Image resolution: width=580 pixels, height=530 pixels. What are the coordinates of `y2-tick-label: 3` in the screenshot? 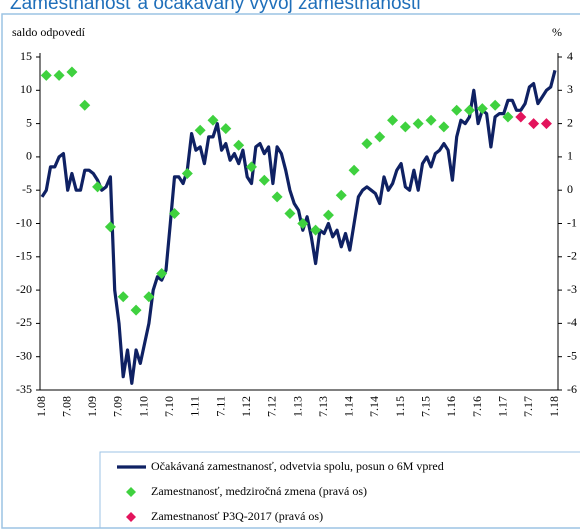 It's located at (570, 89).